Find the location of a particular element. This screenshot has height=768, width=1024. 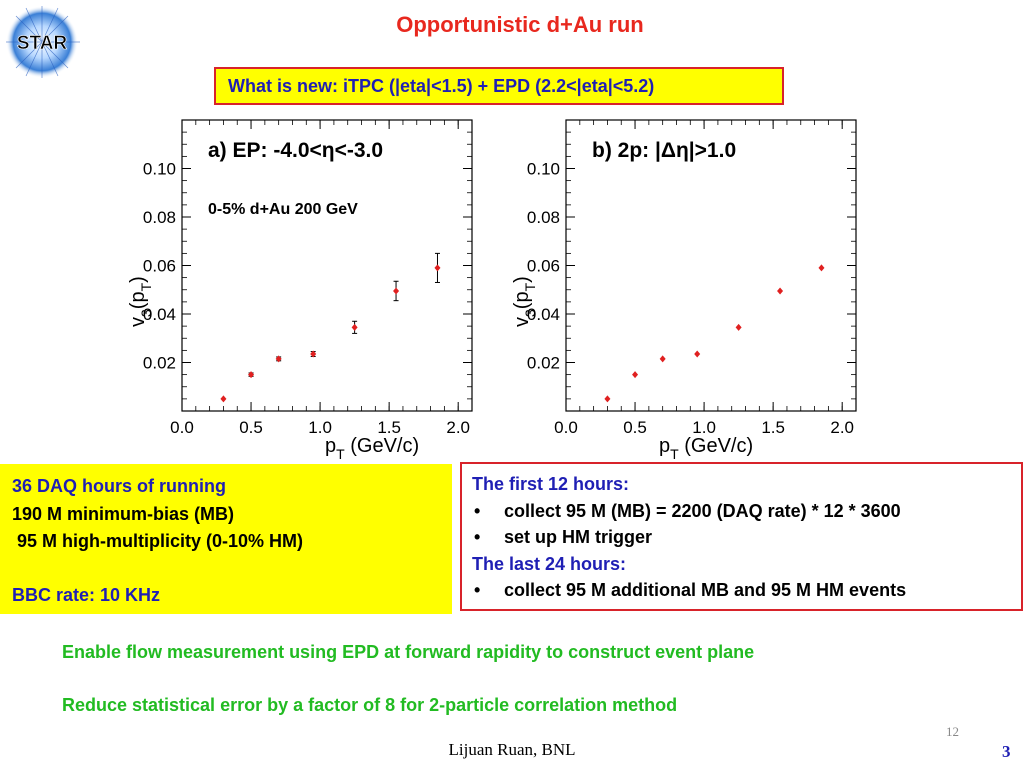

chart-b-ticks is located at coordinates (710, 265).